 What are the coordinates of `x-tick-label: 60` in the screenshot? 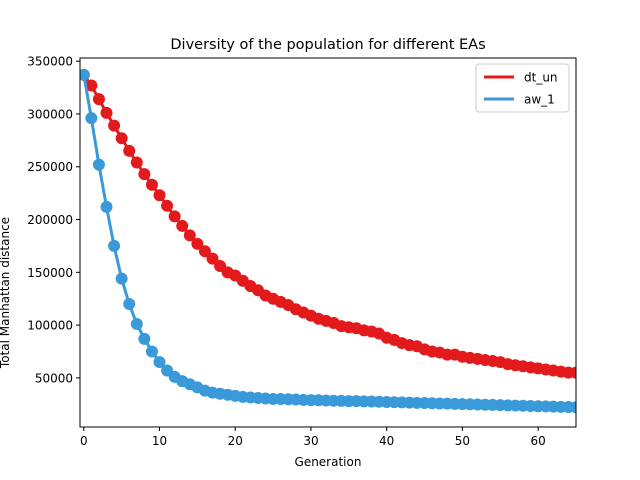 It's located at (537, 441).